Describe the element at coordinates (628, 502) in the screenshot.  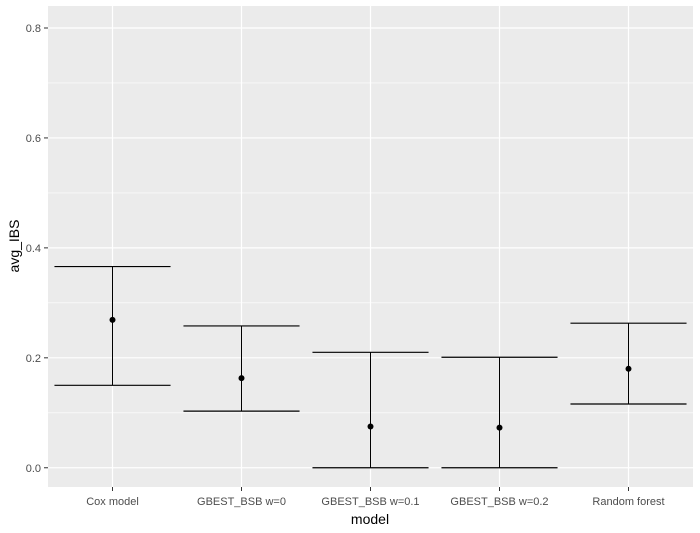
I see `x-tick-label: Random forest` at that location.